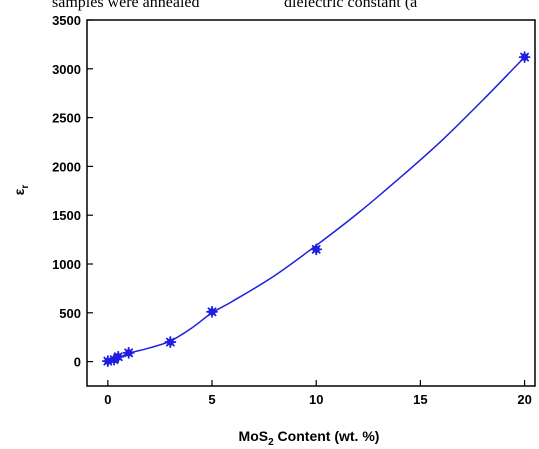 The width and height of the screenshot is (539, 449). What do you see at coordinates (66, 264) in the screenshot?
I see `y-tick-label: 1000` at bounding box center [66, 264].